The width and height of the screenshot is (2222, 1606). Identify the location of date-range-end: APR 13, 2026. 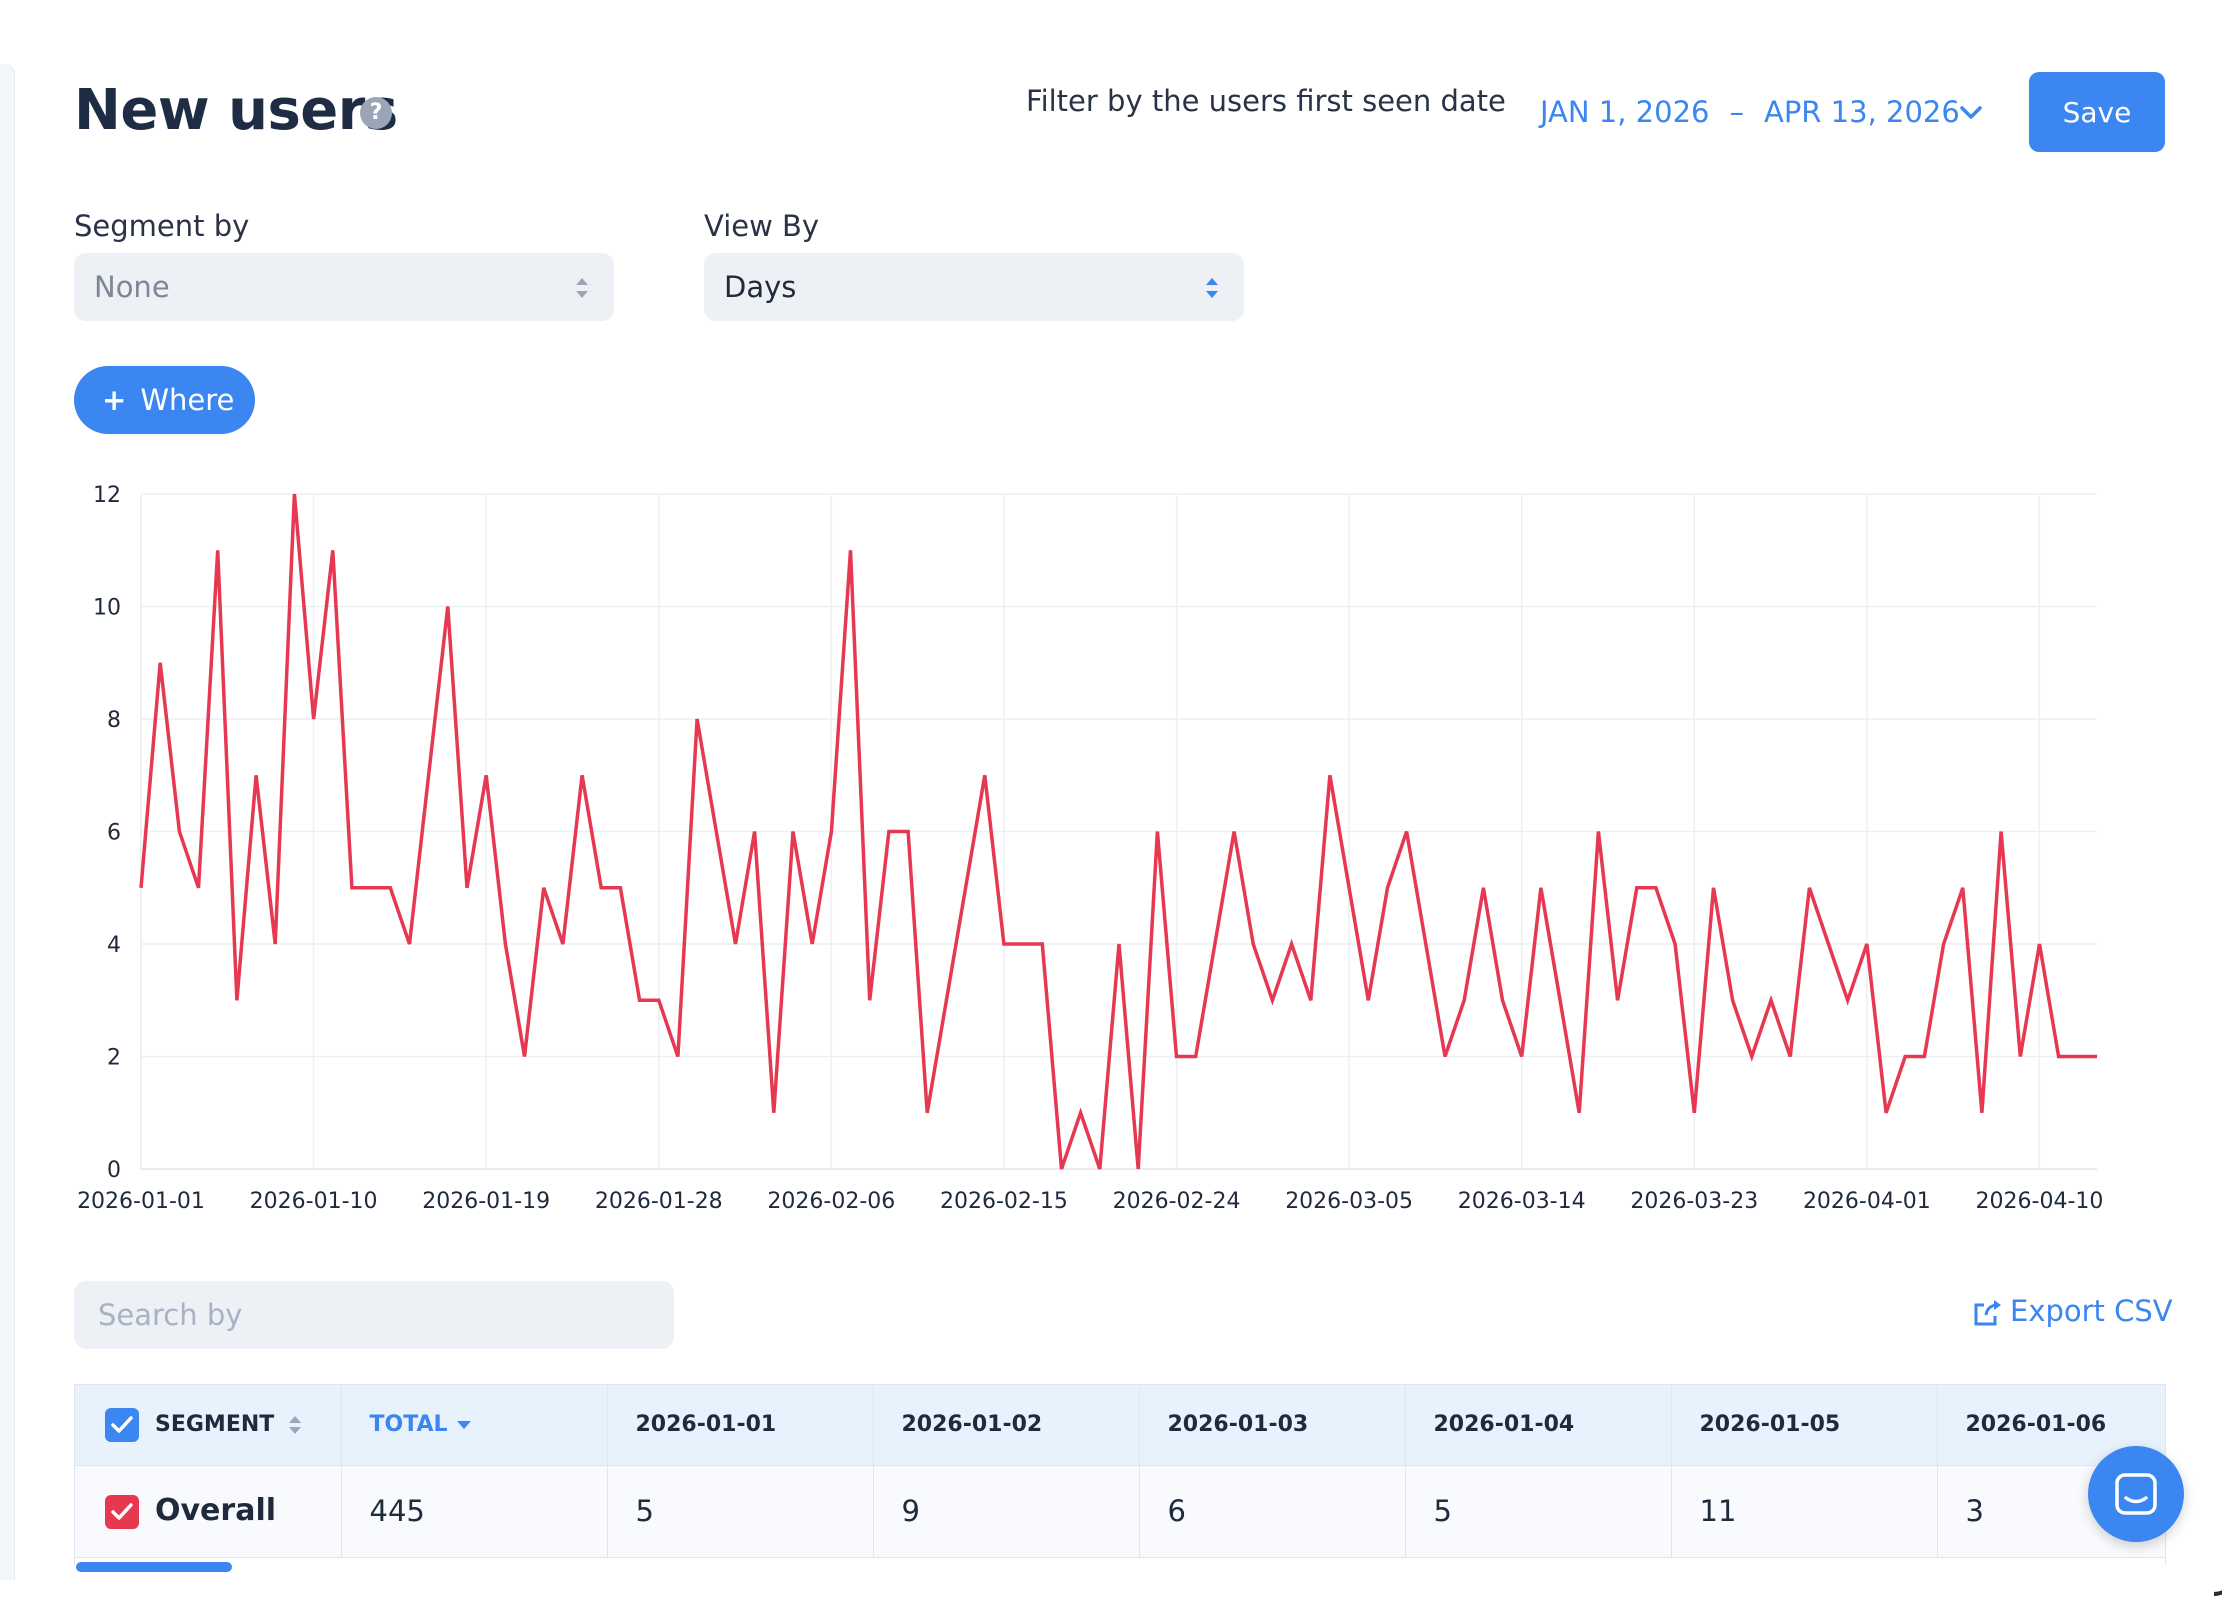
(1861, 112).